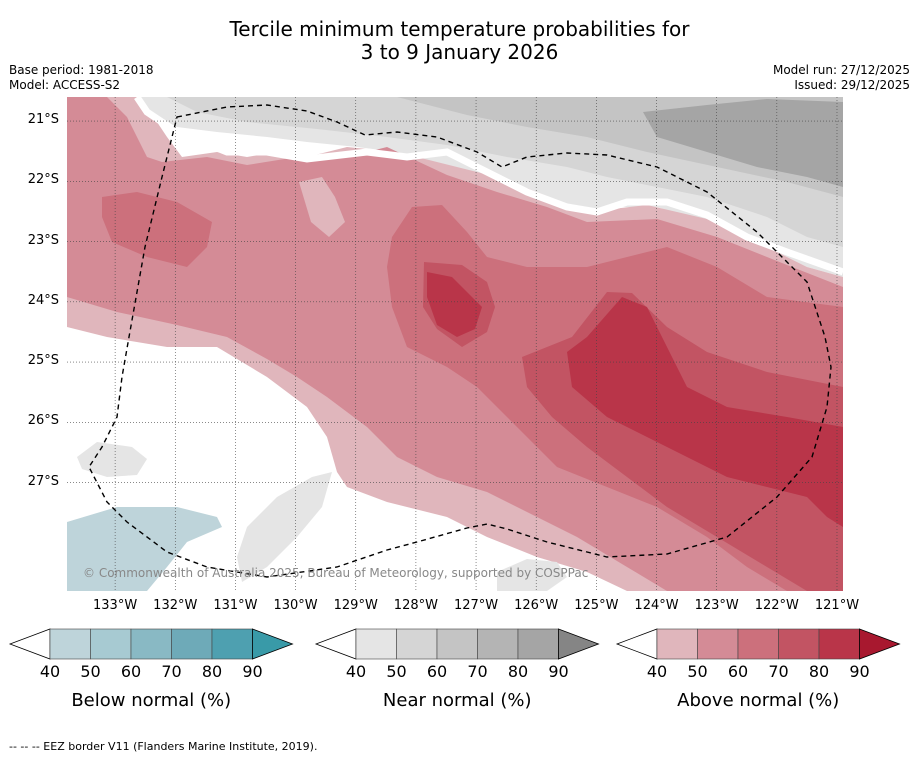 Image resolution: width=919 pixels, height=758 pixels. What do you see at coordinates (151, 700) in the screenshot?
I see `colorbar-title: Below normal (%)` at bounding box center [151, 700].